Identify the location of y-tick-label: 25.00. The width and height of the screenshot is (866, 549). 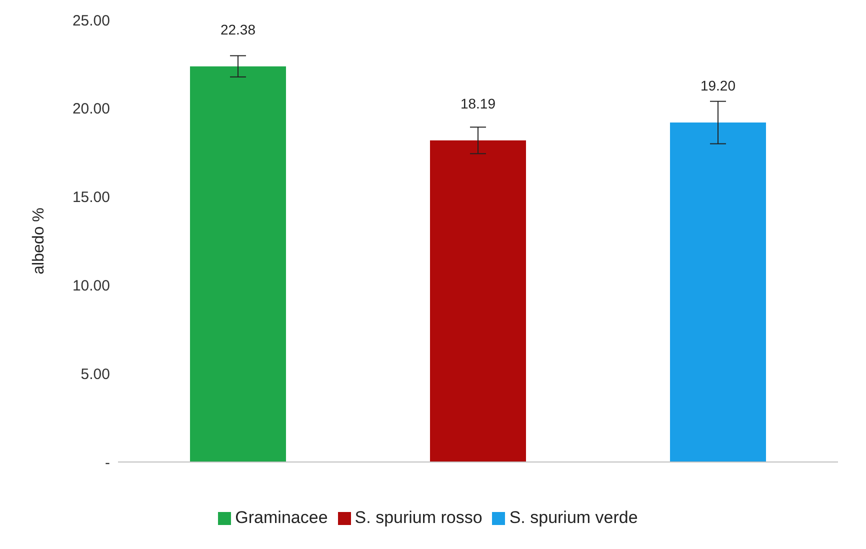
(91, 21).